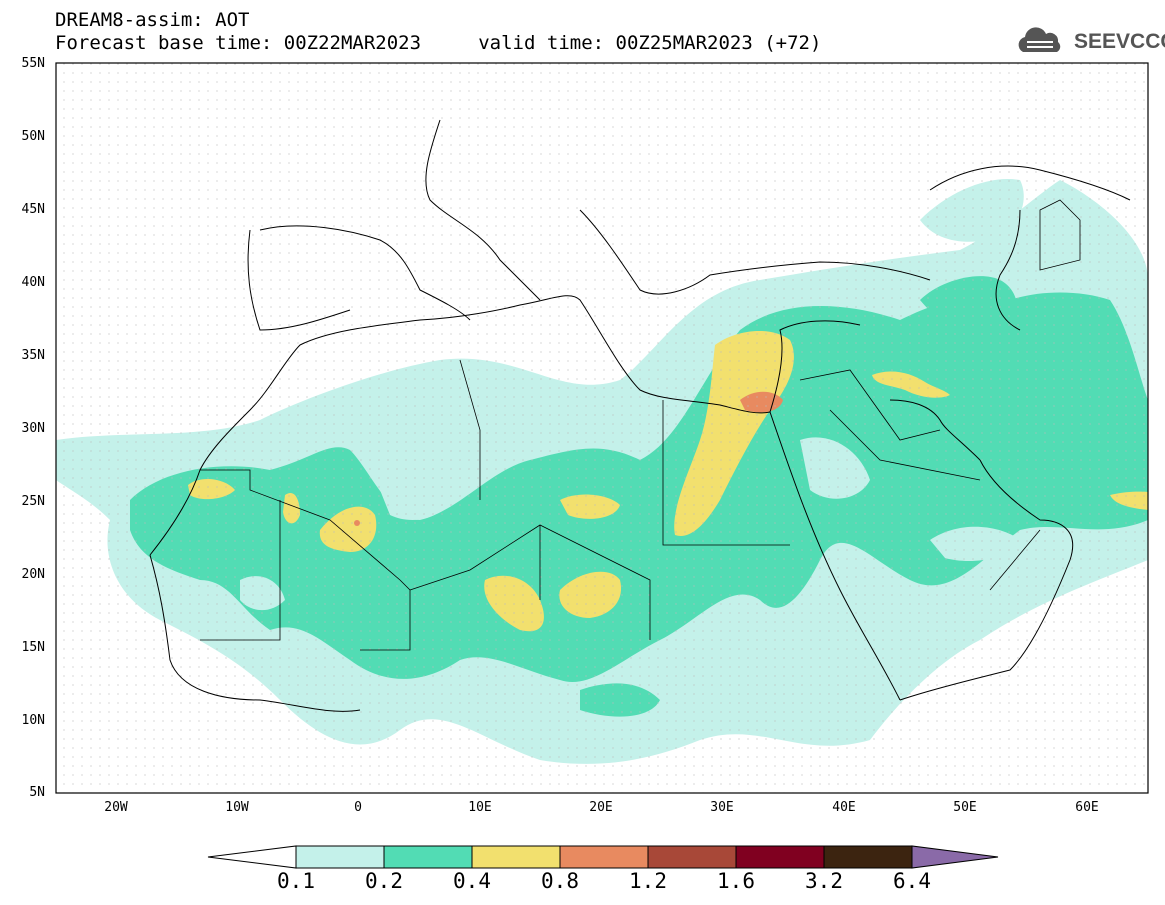  I want to click on colorbar-bin-3.2-6.4, so click(868, 857).